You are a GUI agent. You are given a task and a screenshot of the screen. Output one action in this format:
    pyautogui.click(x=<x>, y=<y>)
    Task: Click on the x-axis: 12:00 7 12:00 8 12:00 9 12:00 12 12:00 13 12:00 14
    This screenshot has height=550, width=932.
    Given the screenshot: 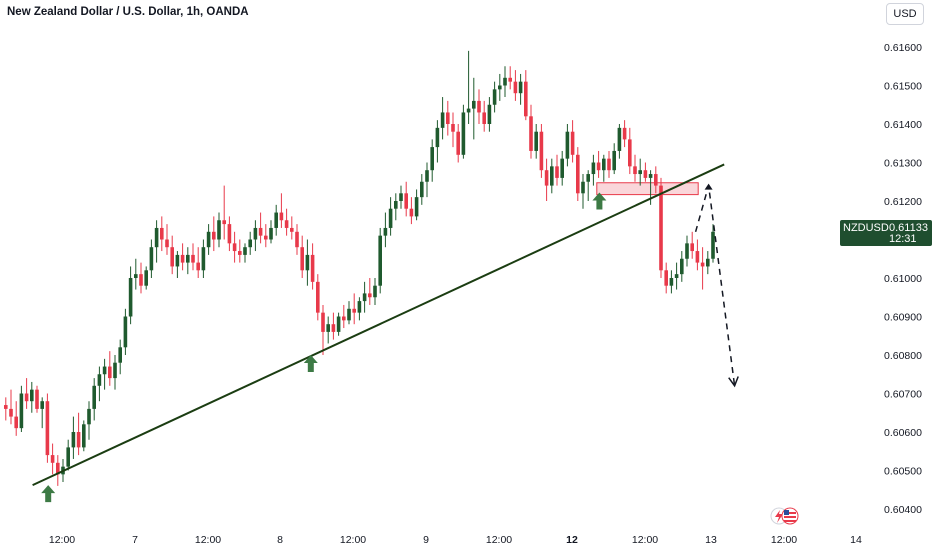 What is the action you would take?
    pyautogui.click(x=455, y=540)
    